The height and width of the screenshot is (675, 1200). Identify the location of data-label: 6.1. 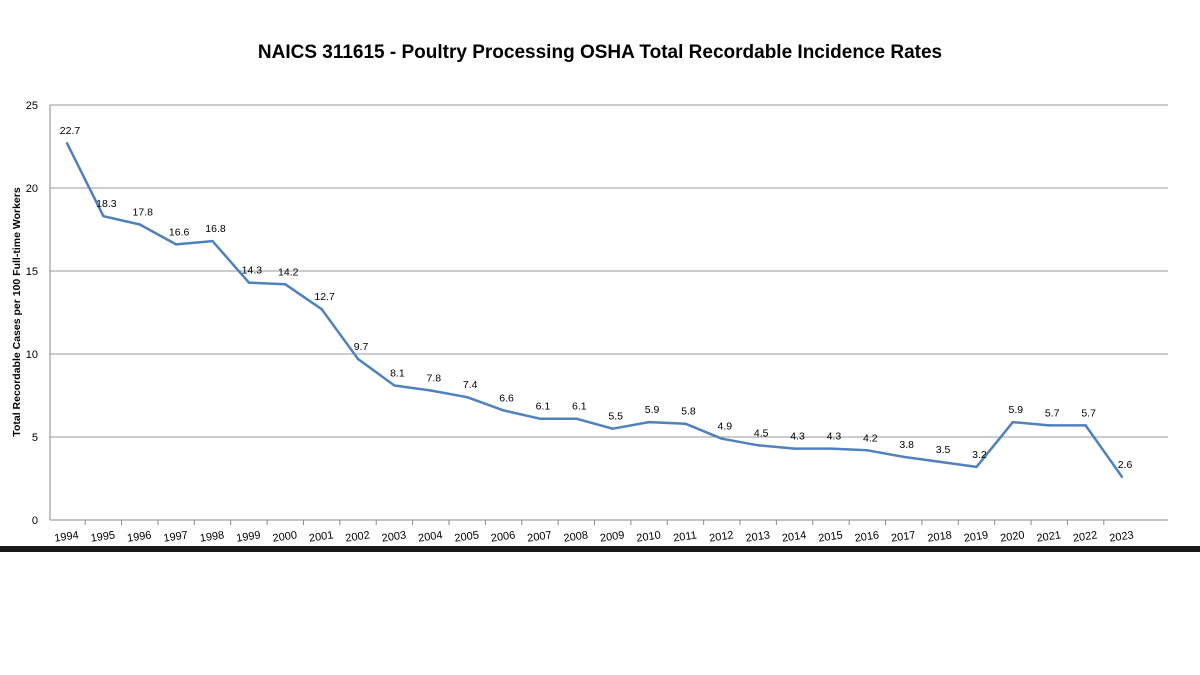
(543, 407).